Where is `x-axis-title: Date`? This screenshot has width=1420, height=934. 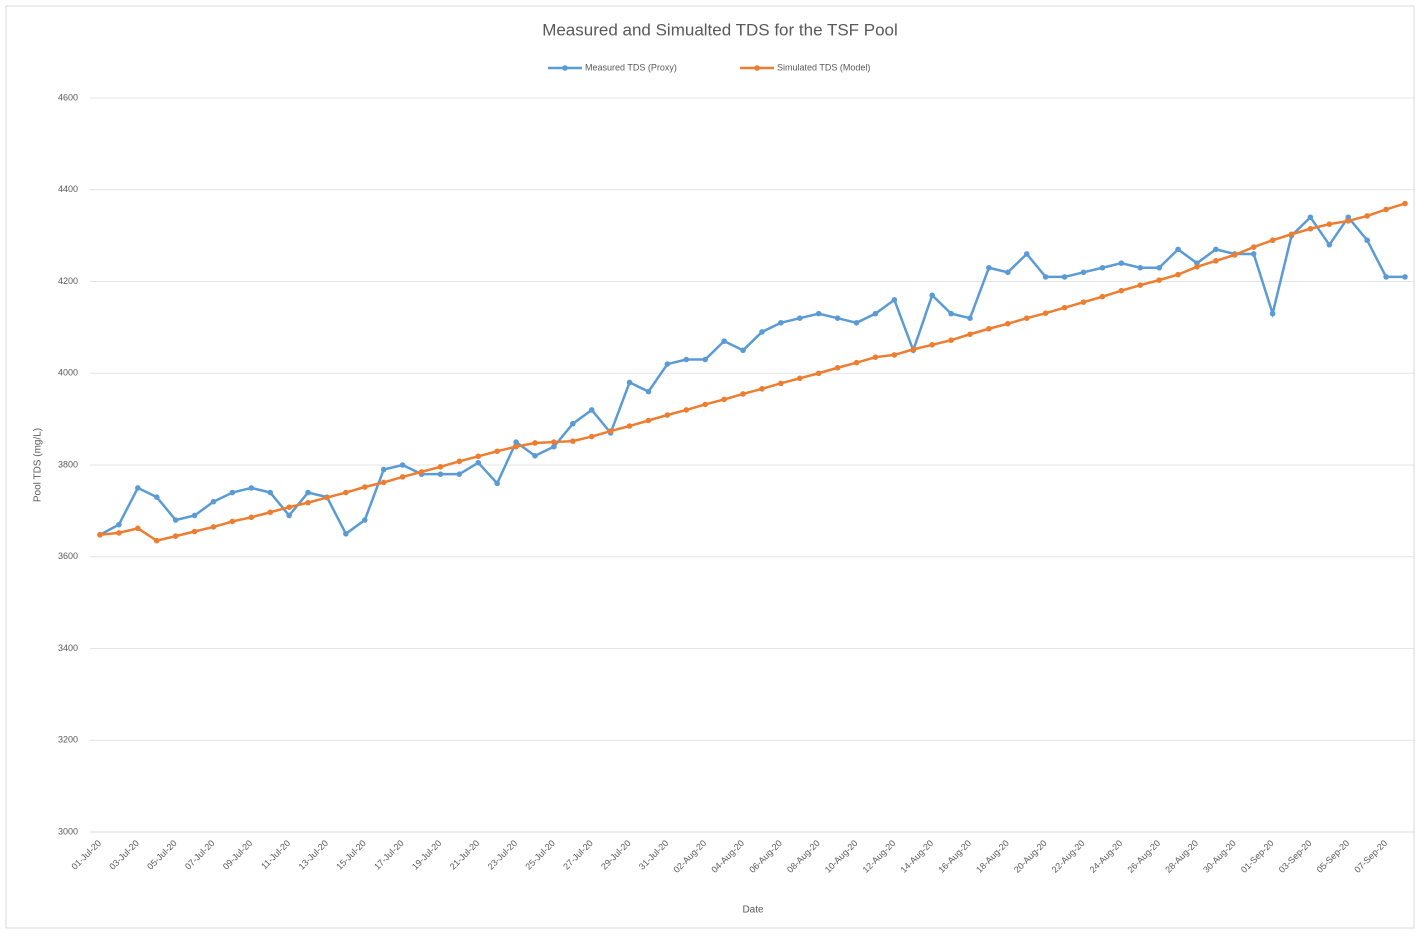
x-axis-title: Date is located at coordinates (753, 910).